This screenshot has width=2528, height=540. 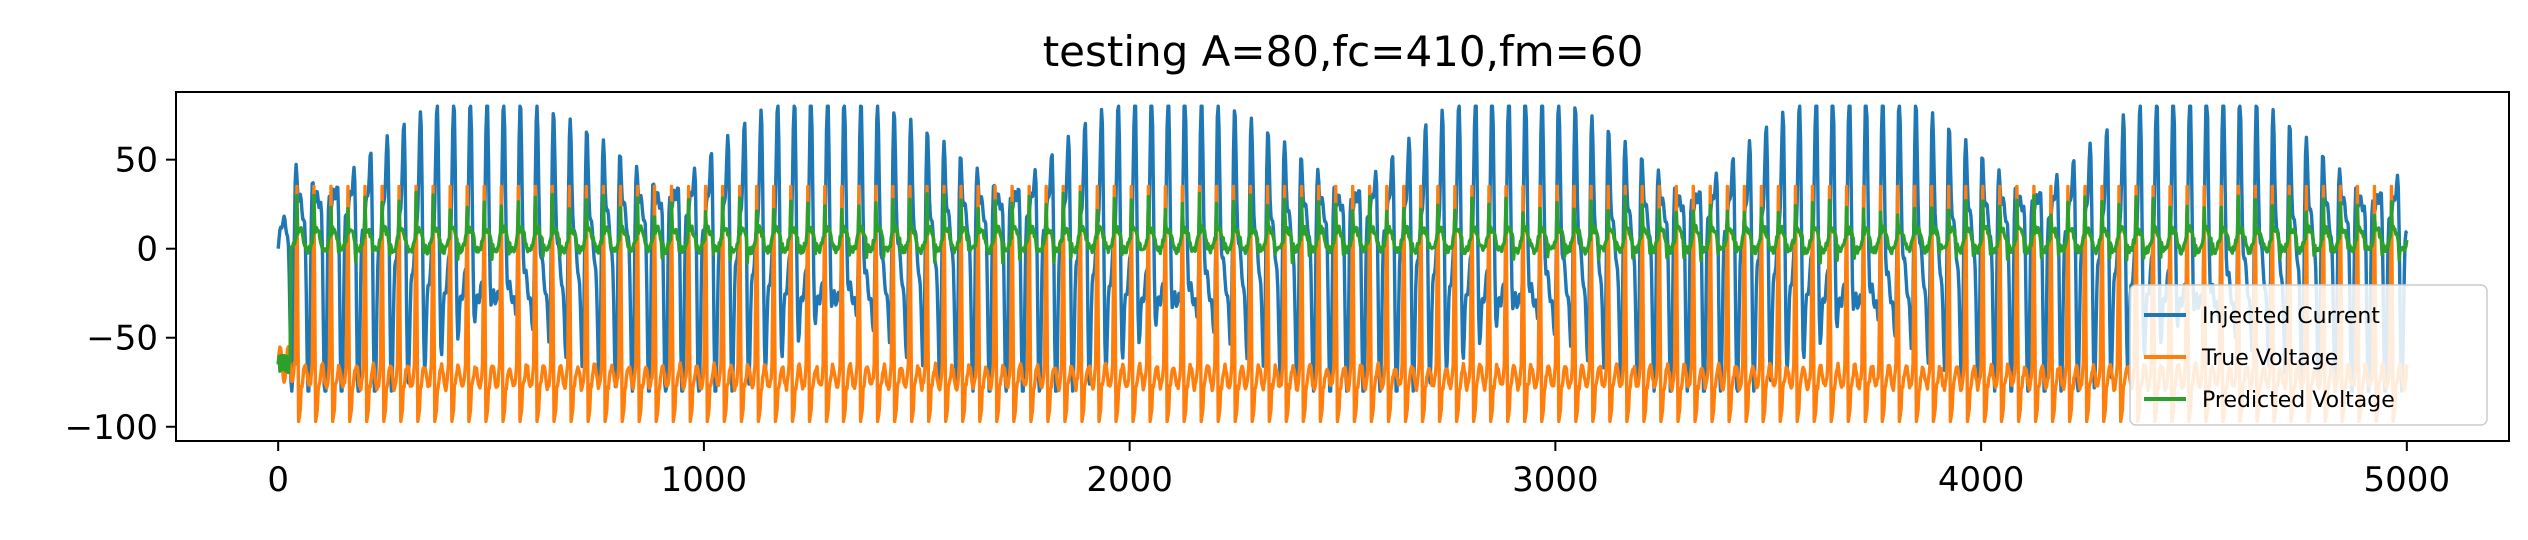 I want to click on y-tick-label: 50, so click(x=136, y=161).